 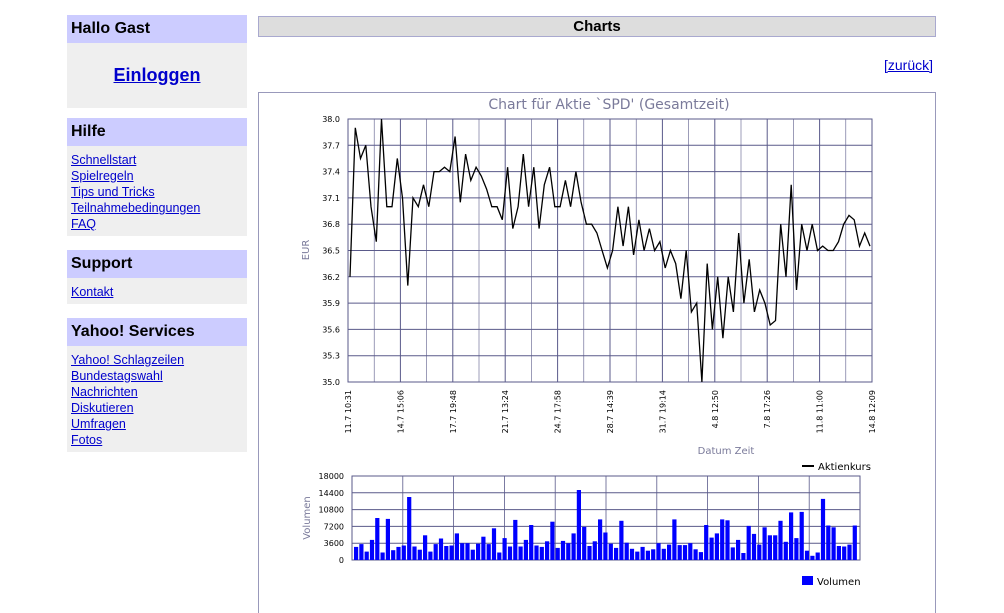 I want to click on price-x-tick-label: 11.8 11:00, so click(x=820, y=411).